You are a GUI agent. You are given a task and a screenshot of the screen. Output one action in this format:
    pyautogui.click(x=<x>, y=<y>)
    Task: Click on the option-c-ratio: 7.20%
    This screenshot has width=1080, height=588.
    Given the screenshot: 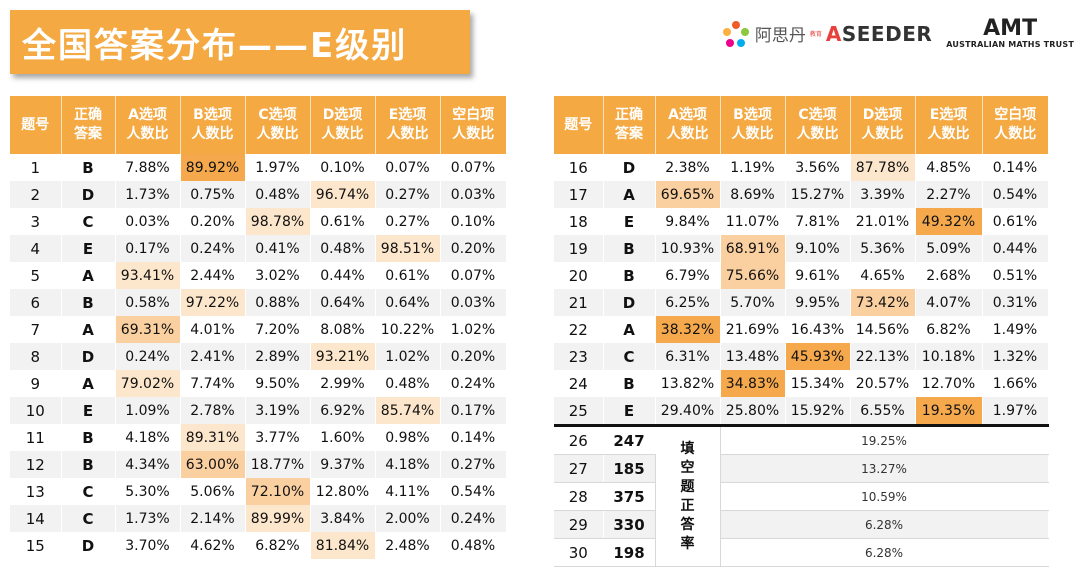 What is the action you would take?
    pyautogui.click(x=278, y=329)
    